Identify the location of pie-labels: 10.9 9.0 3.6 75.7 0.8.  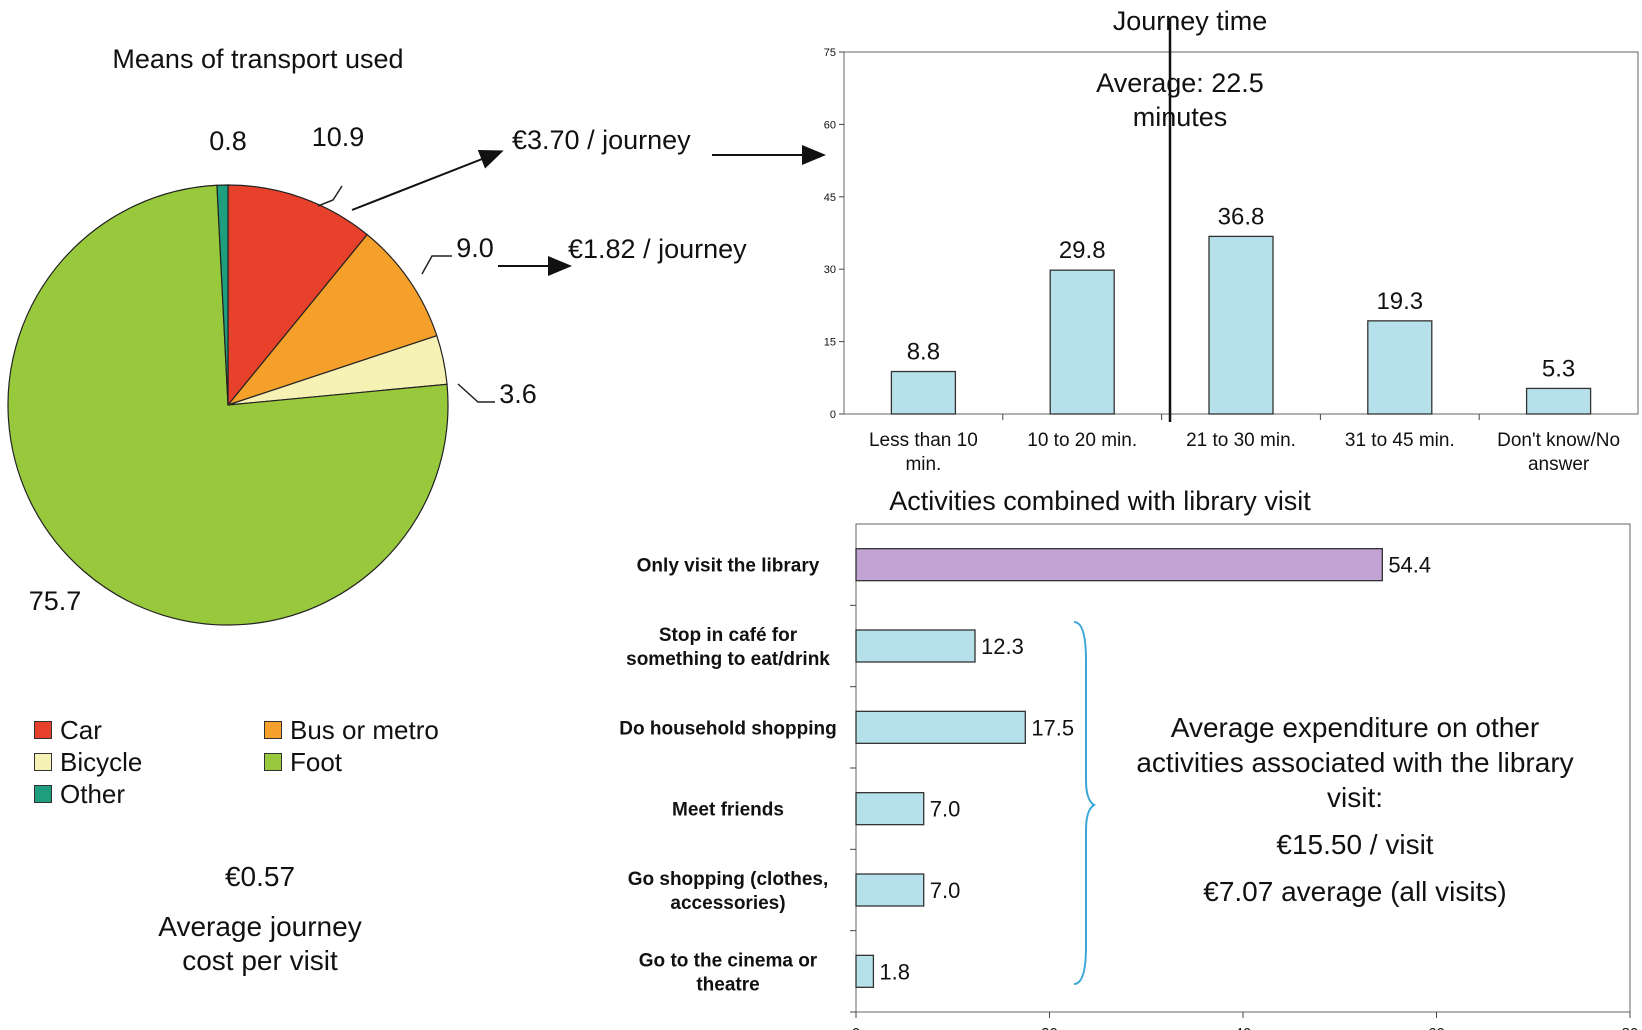
(283, 369).